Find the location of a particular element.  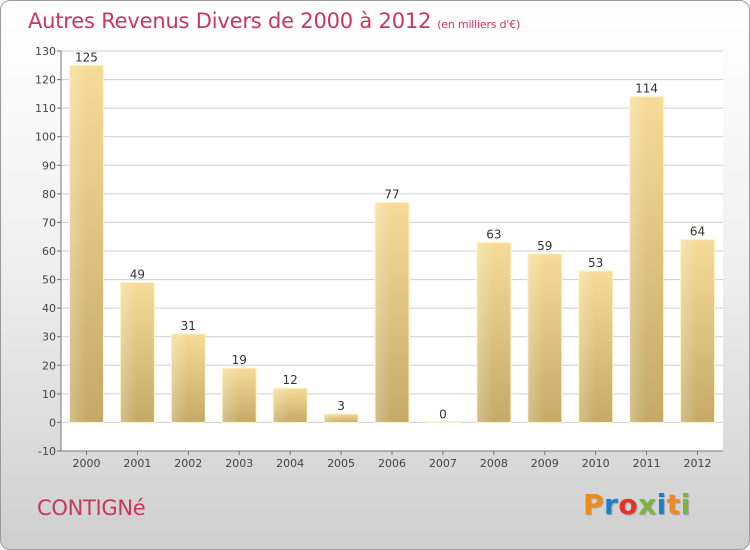

chart-subtitle: (en milliers d'€) is located at coordinates (479, 24).